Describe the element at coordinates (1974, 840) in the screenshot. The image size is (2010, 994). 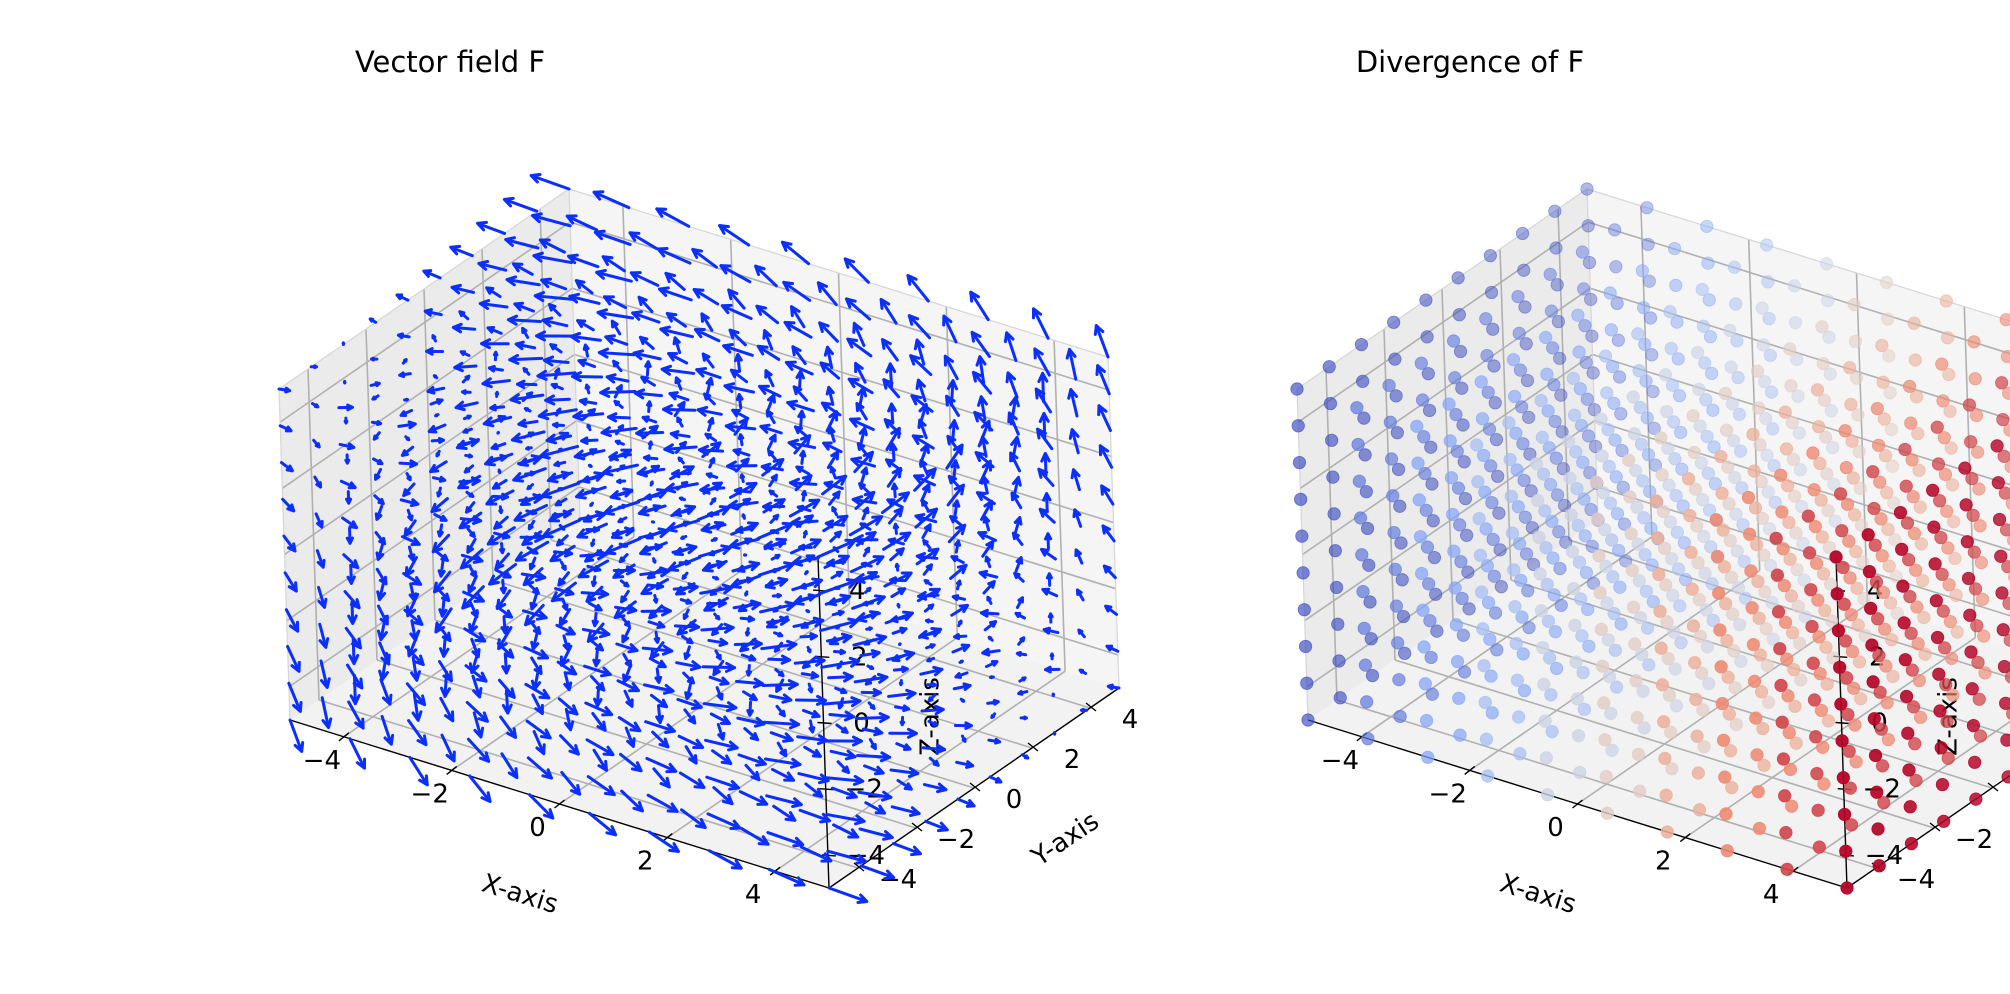
I see `y-tick-label: −2` at that location.